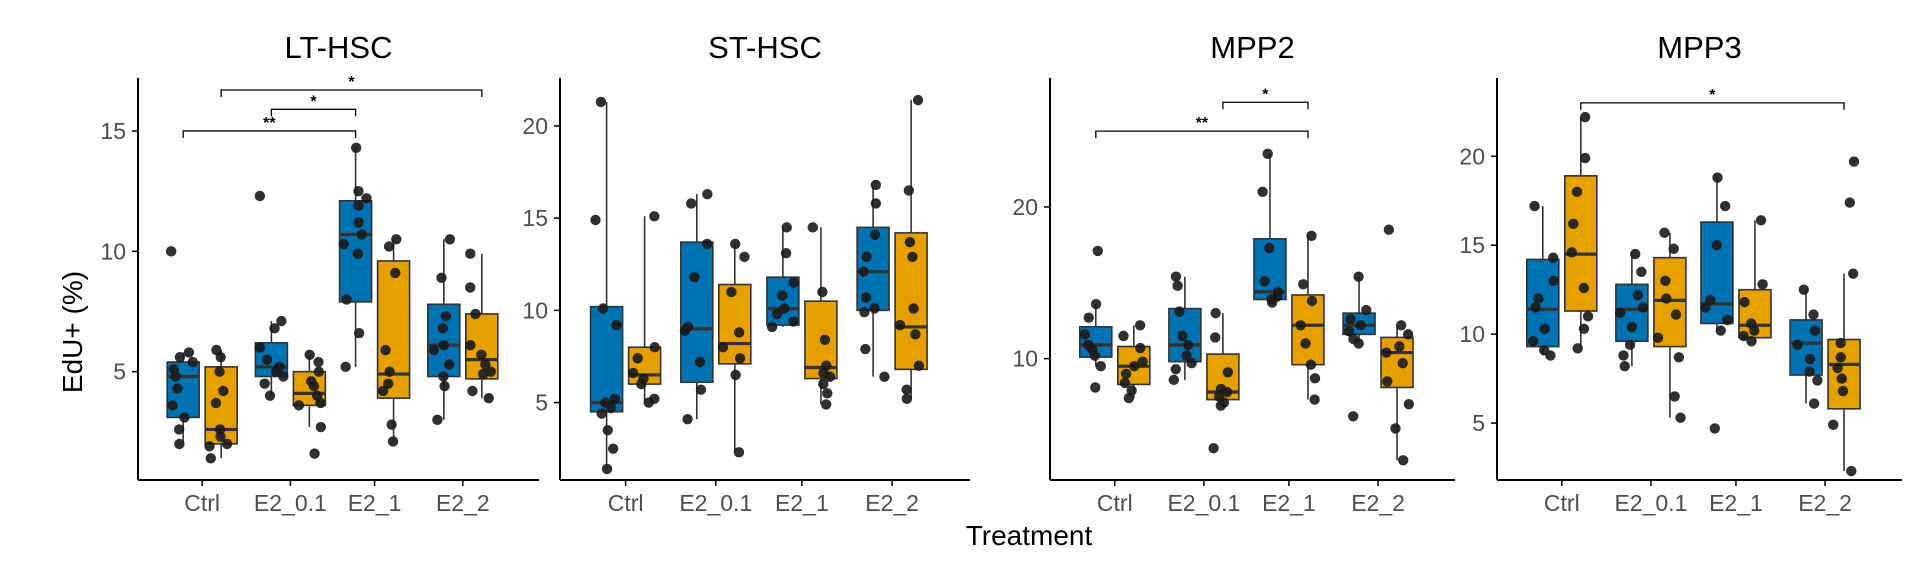 The height and width of the screenshot is (562, 1920). Describe the element at coordinates (1472, 245) in the screenshot. I see `y-tick-label: 15` at that location.